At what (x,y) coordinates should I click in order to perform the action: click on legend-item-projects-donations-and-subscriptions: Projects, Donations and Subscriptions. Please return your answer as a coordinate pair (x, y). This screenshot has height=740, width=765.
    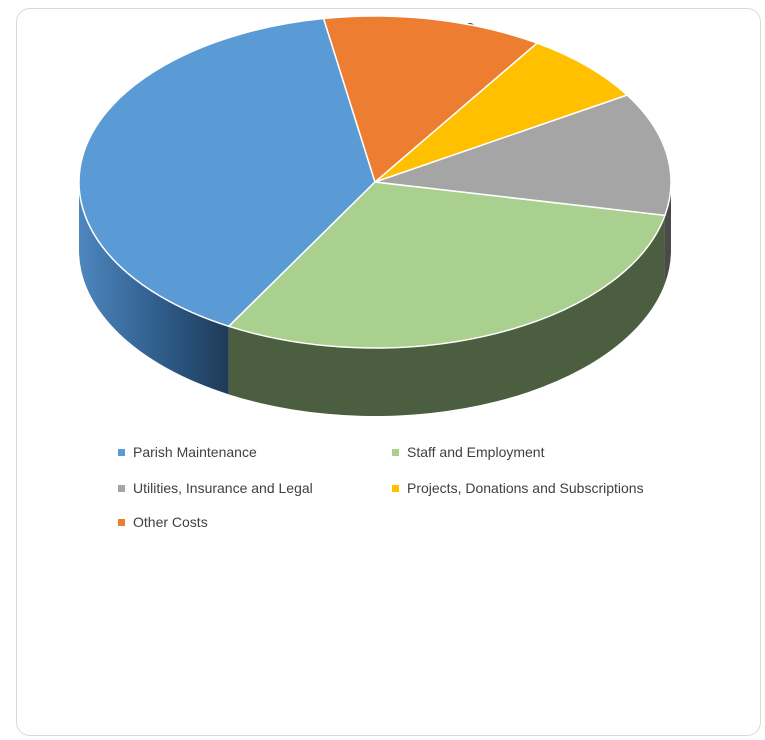
    Looking at the image, I should click on (518, 488).